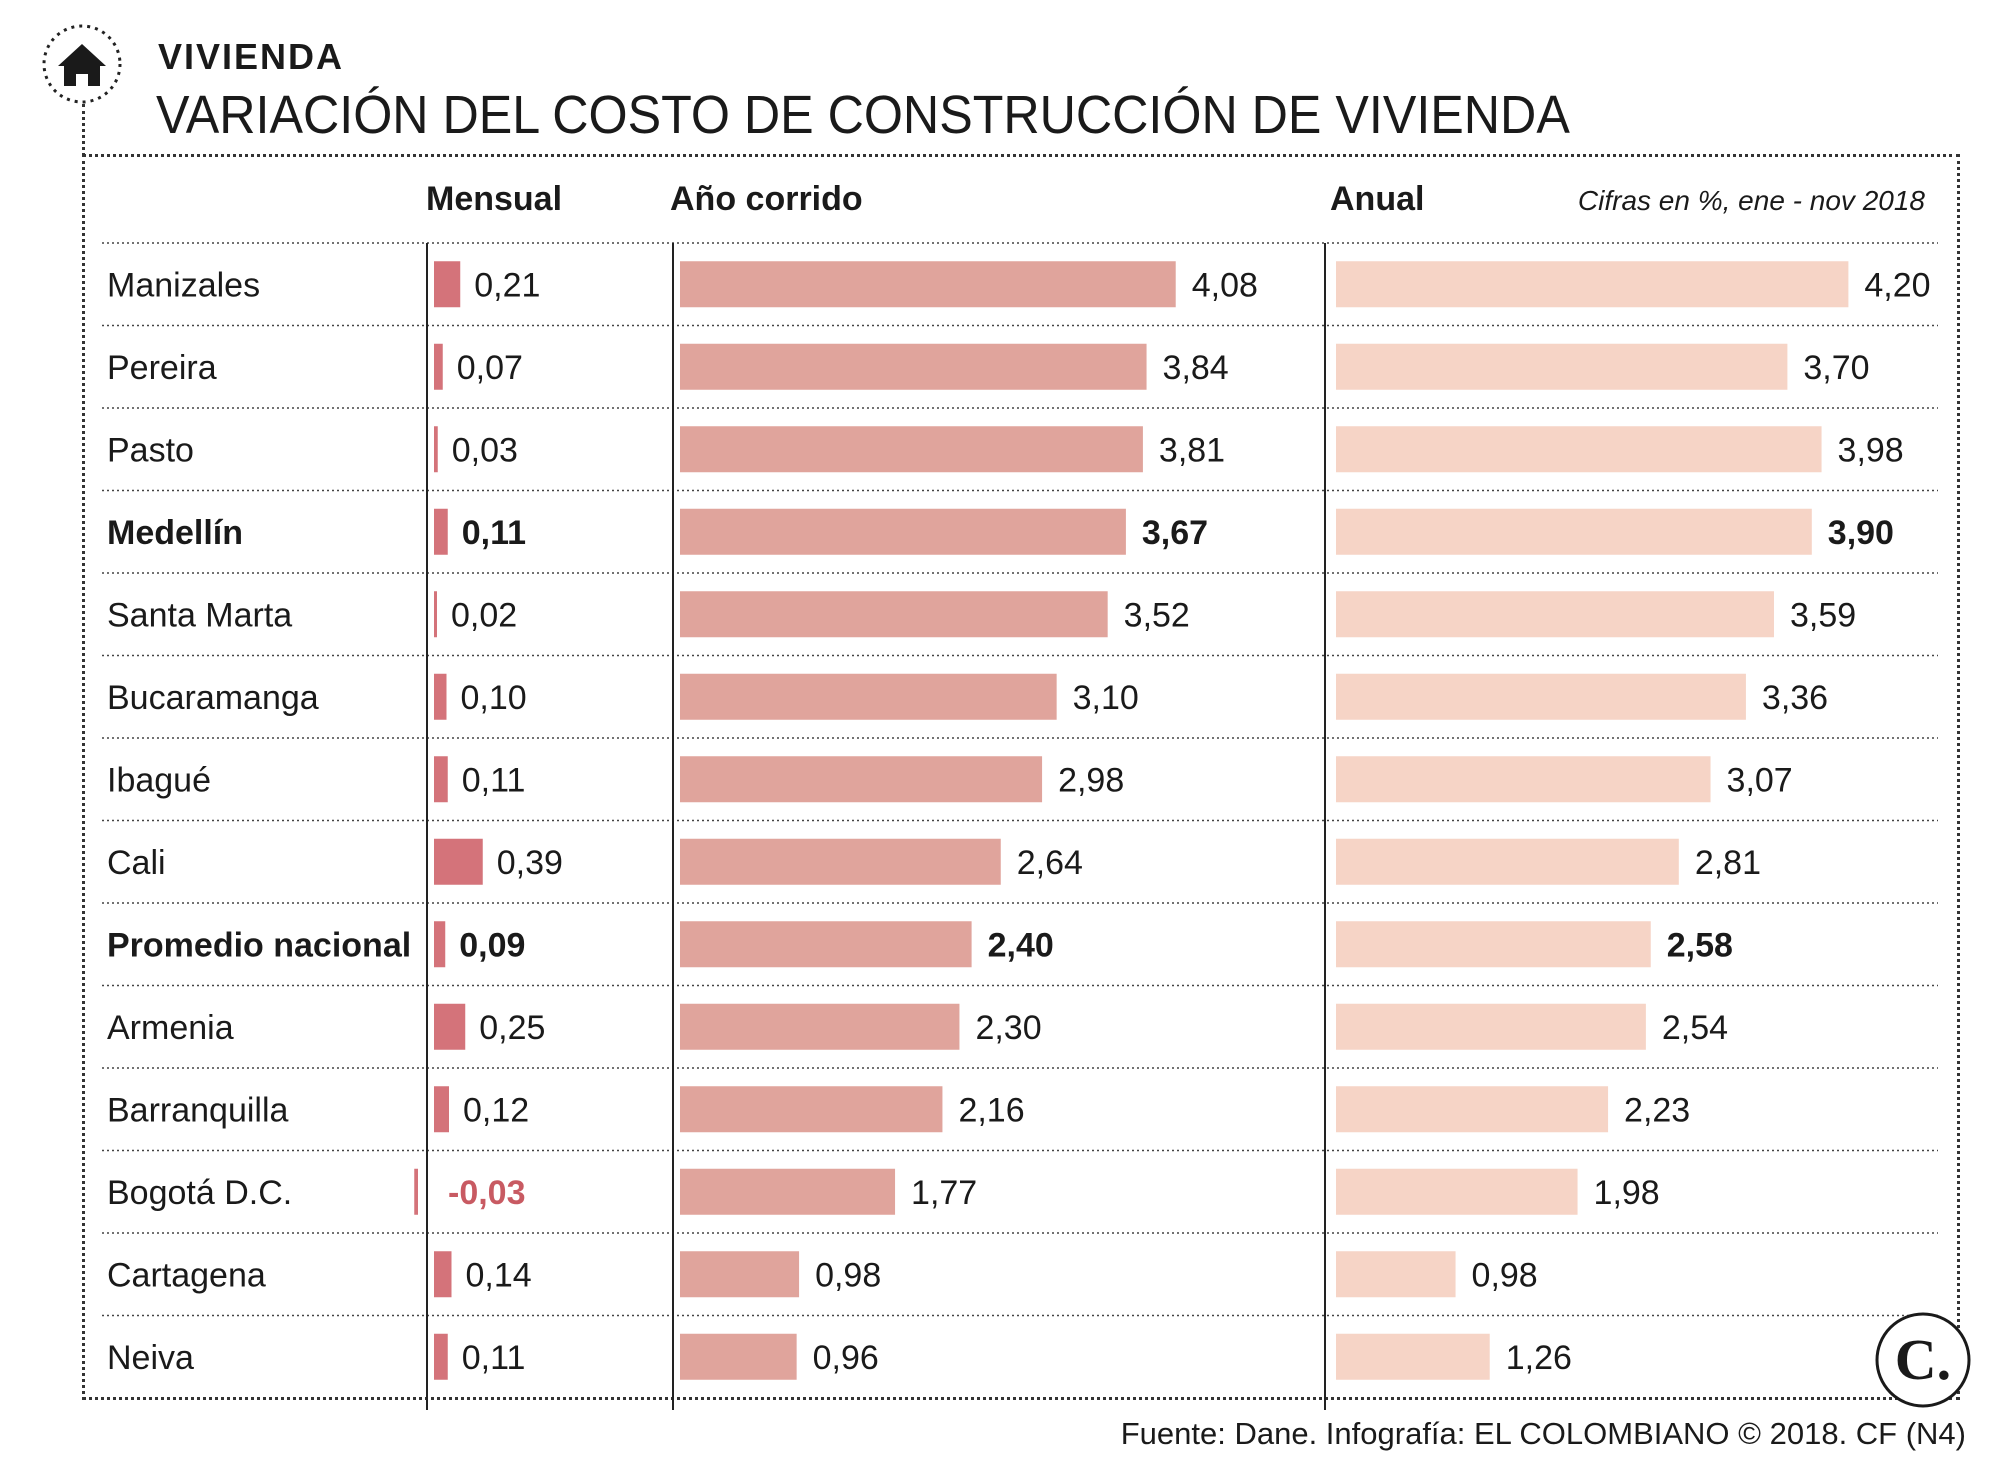 Image resolution: width=2000 pixels, height=1474 pixels. Describe the element at coordinates (492, 945) in the screenshot. I see `mensual-value-label: 0,09` at that location.